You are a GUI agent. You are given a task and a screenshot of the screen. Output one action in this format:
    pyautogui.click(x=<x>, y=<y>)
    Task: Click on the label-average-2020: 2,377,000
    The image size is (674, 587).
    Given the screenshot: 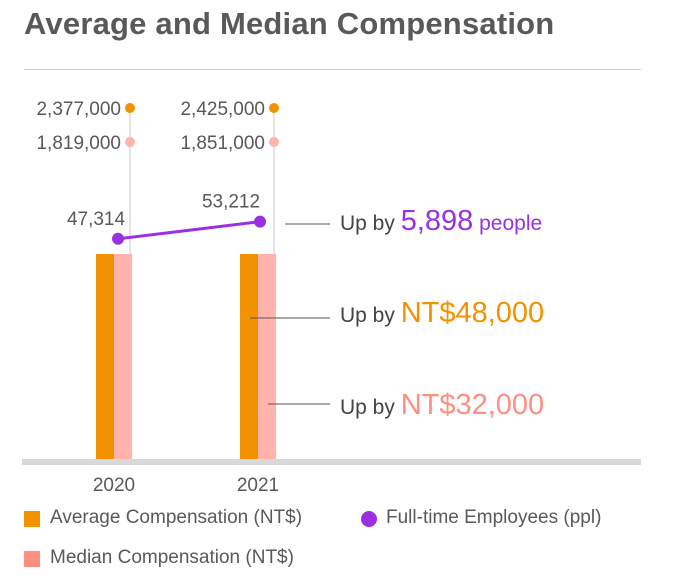 What is the action you would take?
    pyautogui.click(x=78, y=109)
    